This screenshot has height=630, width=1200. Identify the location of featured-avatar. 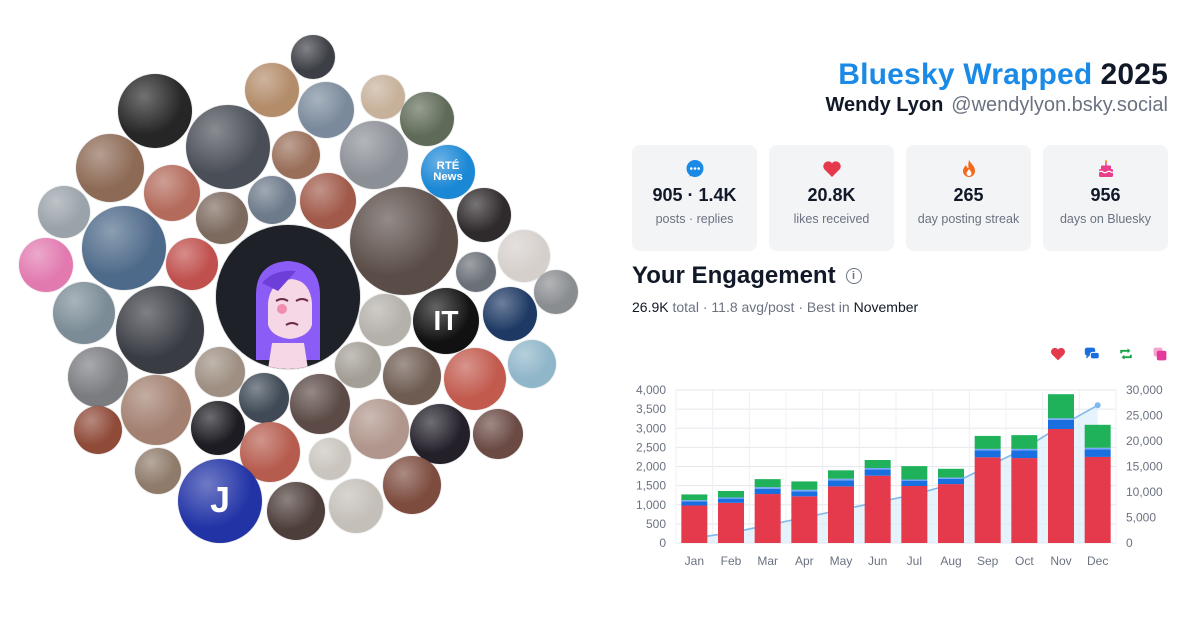
(288, 297).